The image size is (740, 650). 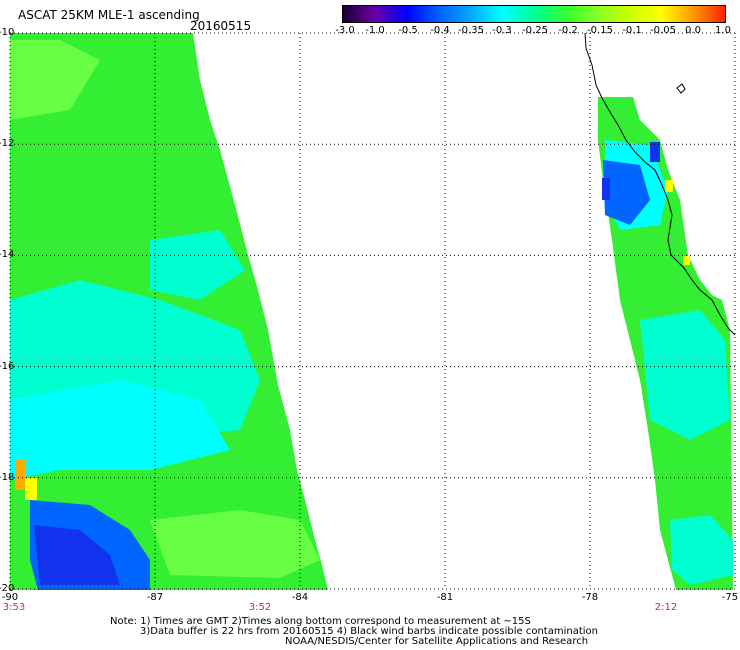 I want to click on map-title: ASCAT 25KM MLE-1 ascending, so click(x=109, y=15).